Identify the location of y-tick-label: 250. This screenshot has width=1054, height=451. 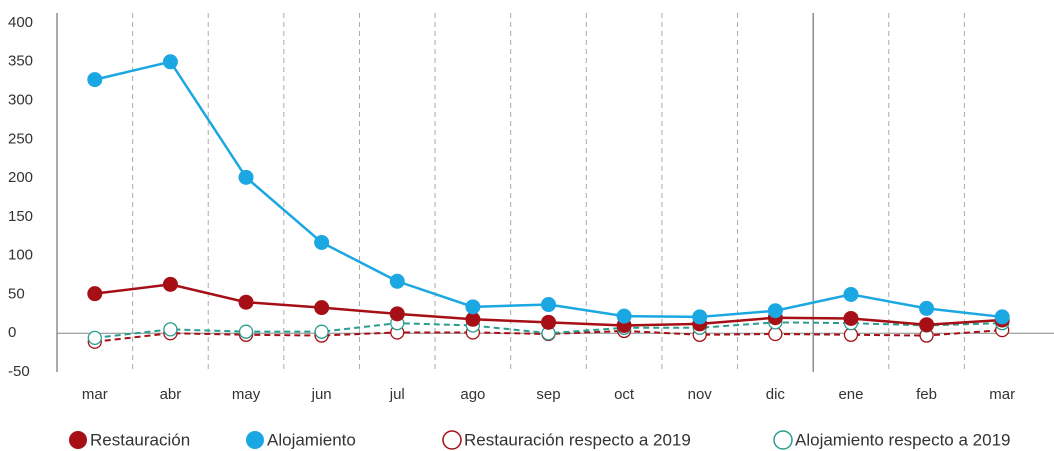
(20, 138).